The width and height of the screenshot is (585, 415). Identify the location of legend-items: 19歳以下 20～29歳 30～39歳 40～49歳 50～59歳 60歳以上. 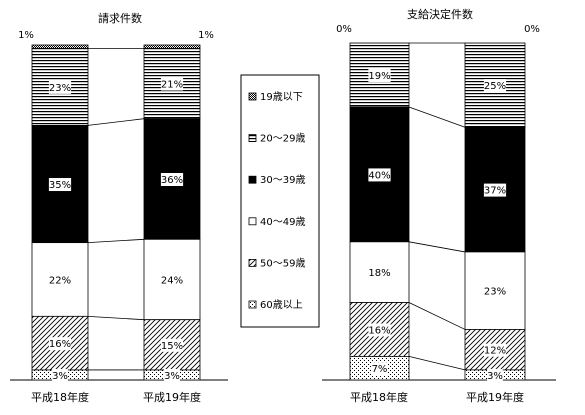
(276, 201).